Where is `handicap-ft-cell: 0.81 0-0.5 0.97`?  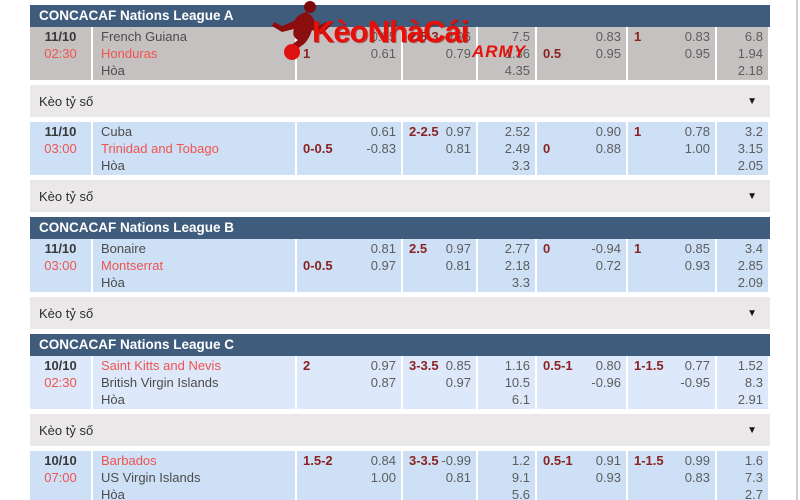 handicap-ft-cell: 0.81 0-0.5 0.97 is located at coordinates (349, 265).